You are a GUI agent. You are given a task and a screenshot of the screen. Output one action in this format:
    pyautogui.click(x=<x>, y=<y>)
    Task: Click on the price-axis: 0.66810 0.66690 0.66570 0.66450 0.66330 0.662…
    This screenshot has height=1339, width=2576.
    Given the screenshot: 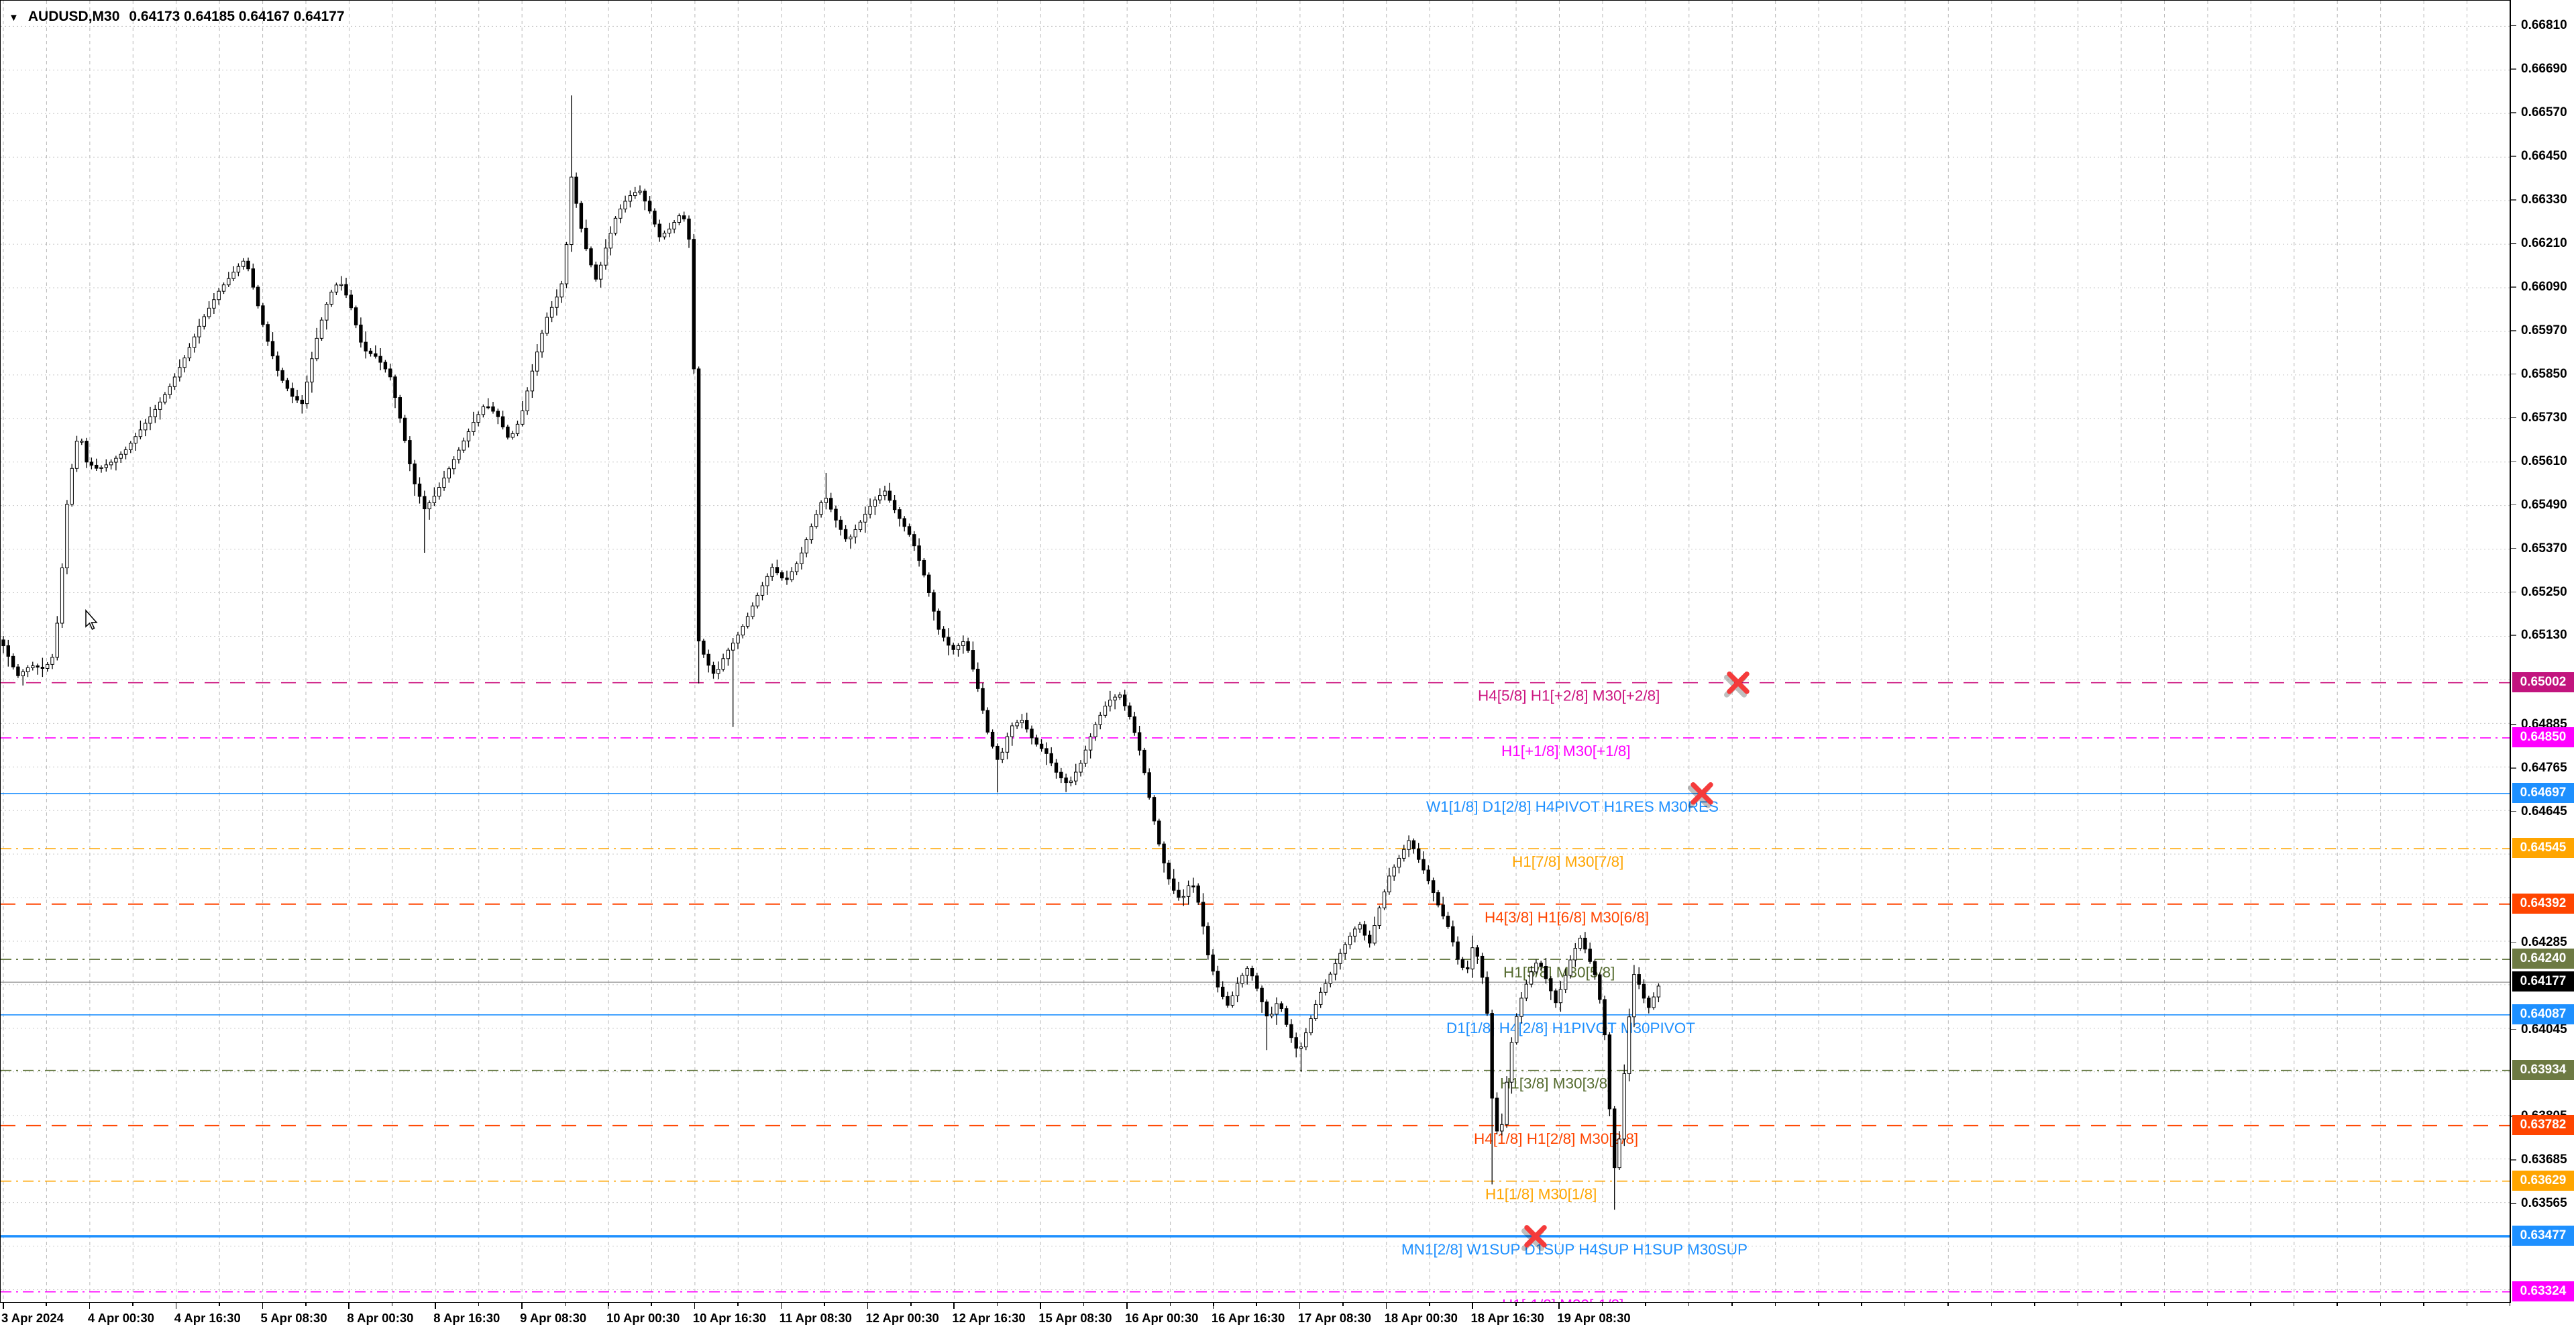 What is the action you would take?
    pyautogui.click(x=2543, y=651)
    